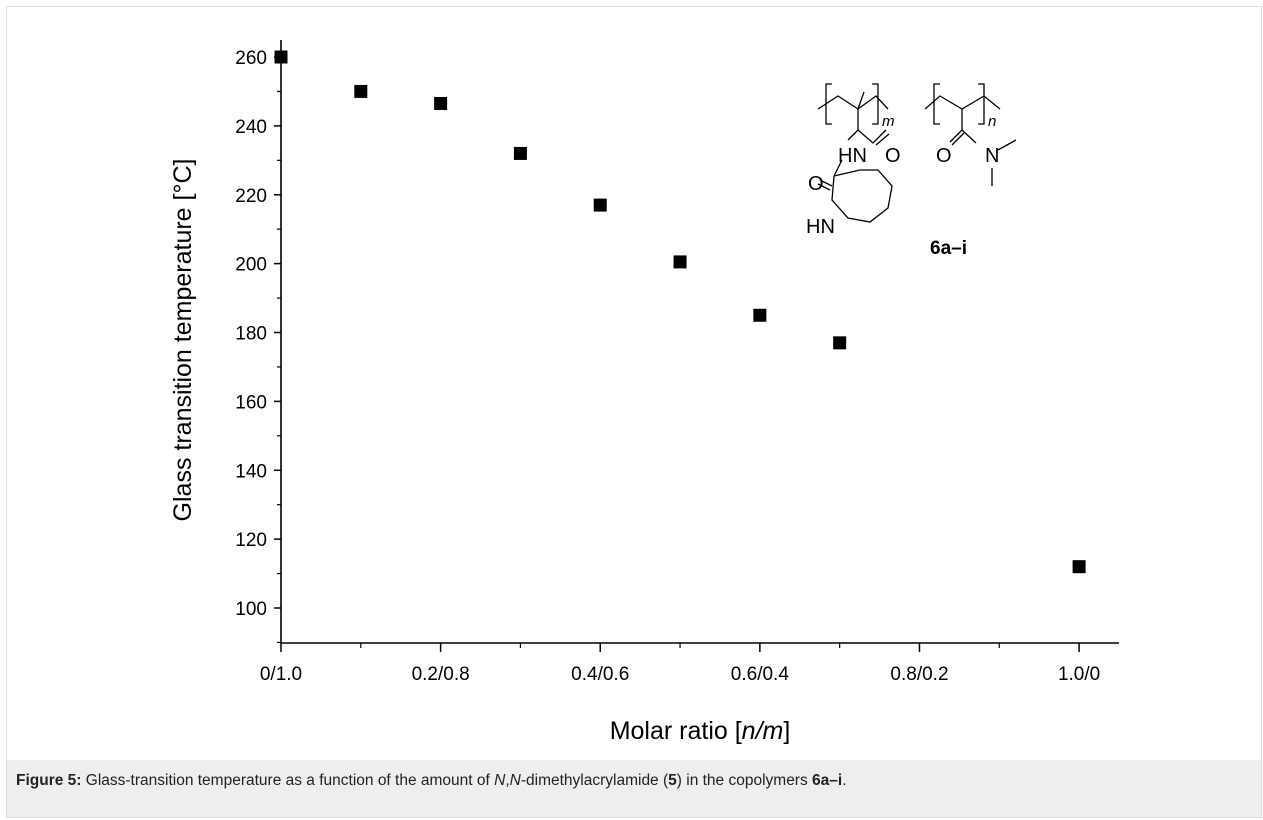  I want to click on y-tick-label: 120, so click(251, 540).